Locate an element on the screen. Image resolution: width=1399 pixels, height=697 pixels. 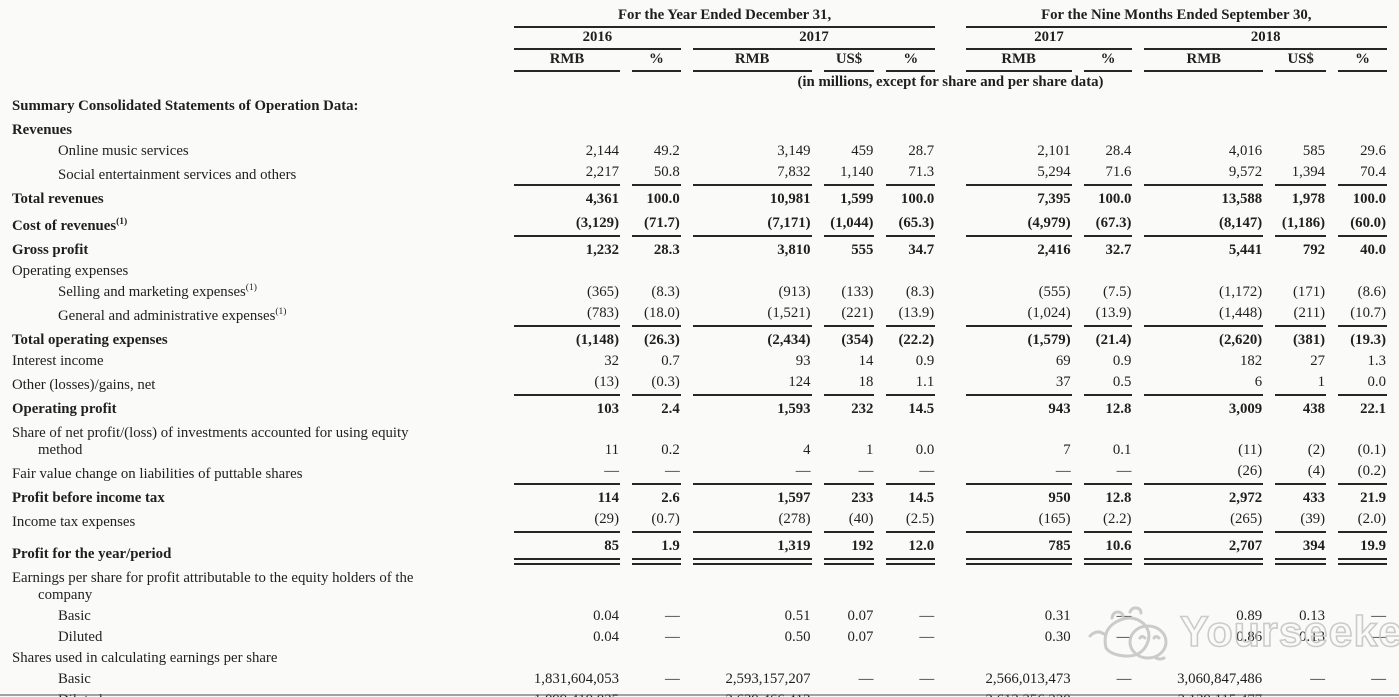
value-cell: 2,416 is located at coordinates (1054, 250).